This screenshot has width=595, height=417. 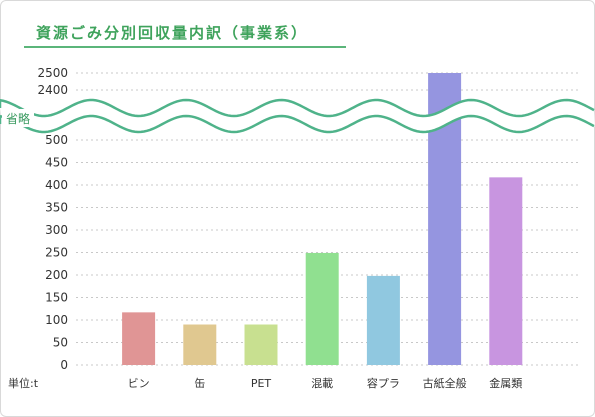 I want to click on y-tick-label: 2400, so click(x=52, y=90).